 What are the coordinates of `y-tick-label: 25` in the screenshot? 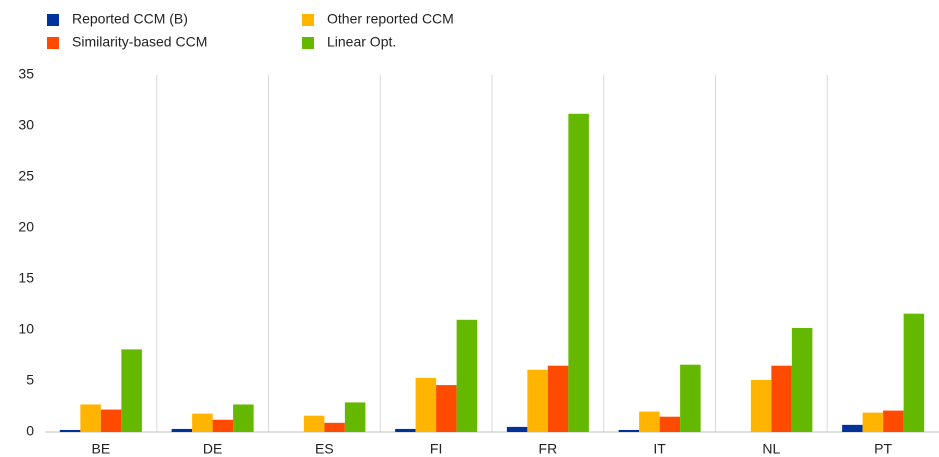 It's located at (26, 176).